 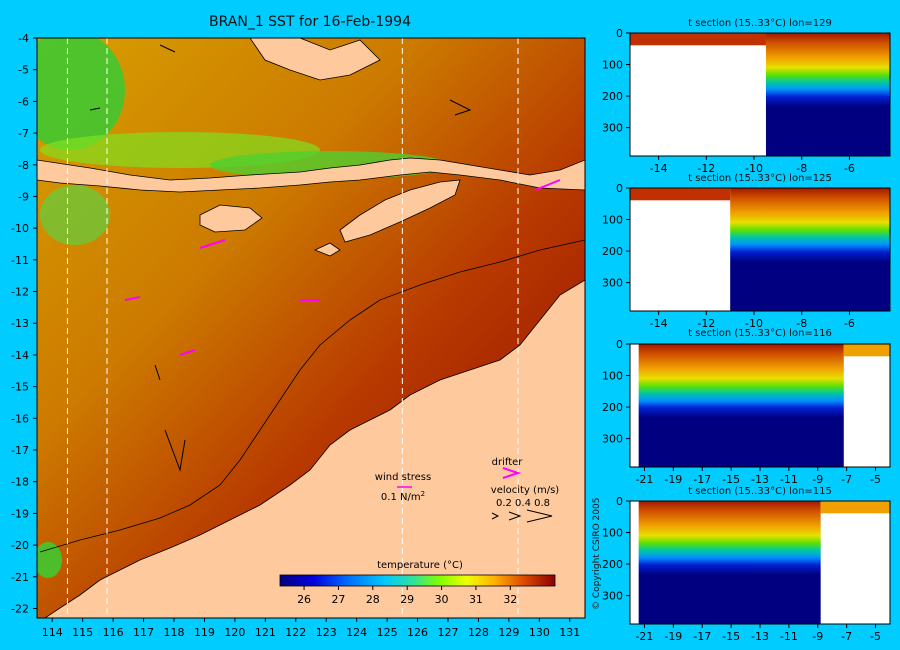 What do you see at coordinates (20, 260) in the screenshot?
I see `y-tick-label: -11` at bounding box center [20, 260].